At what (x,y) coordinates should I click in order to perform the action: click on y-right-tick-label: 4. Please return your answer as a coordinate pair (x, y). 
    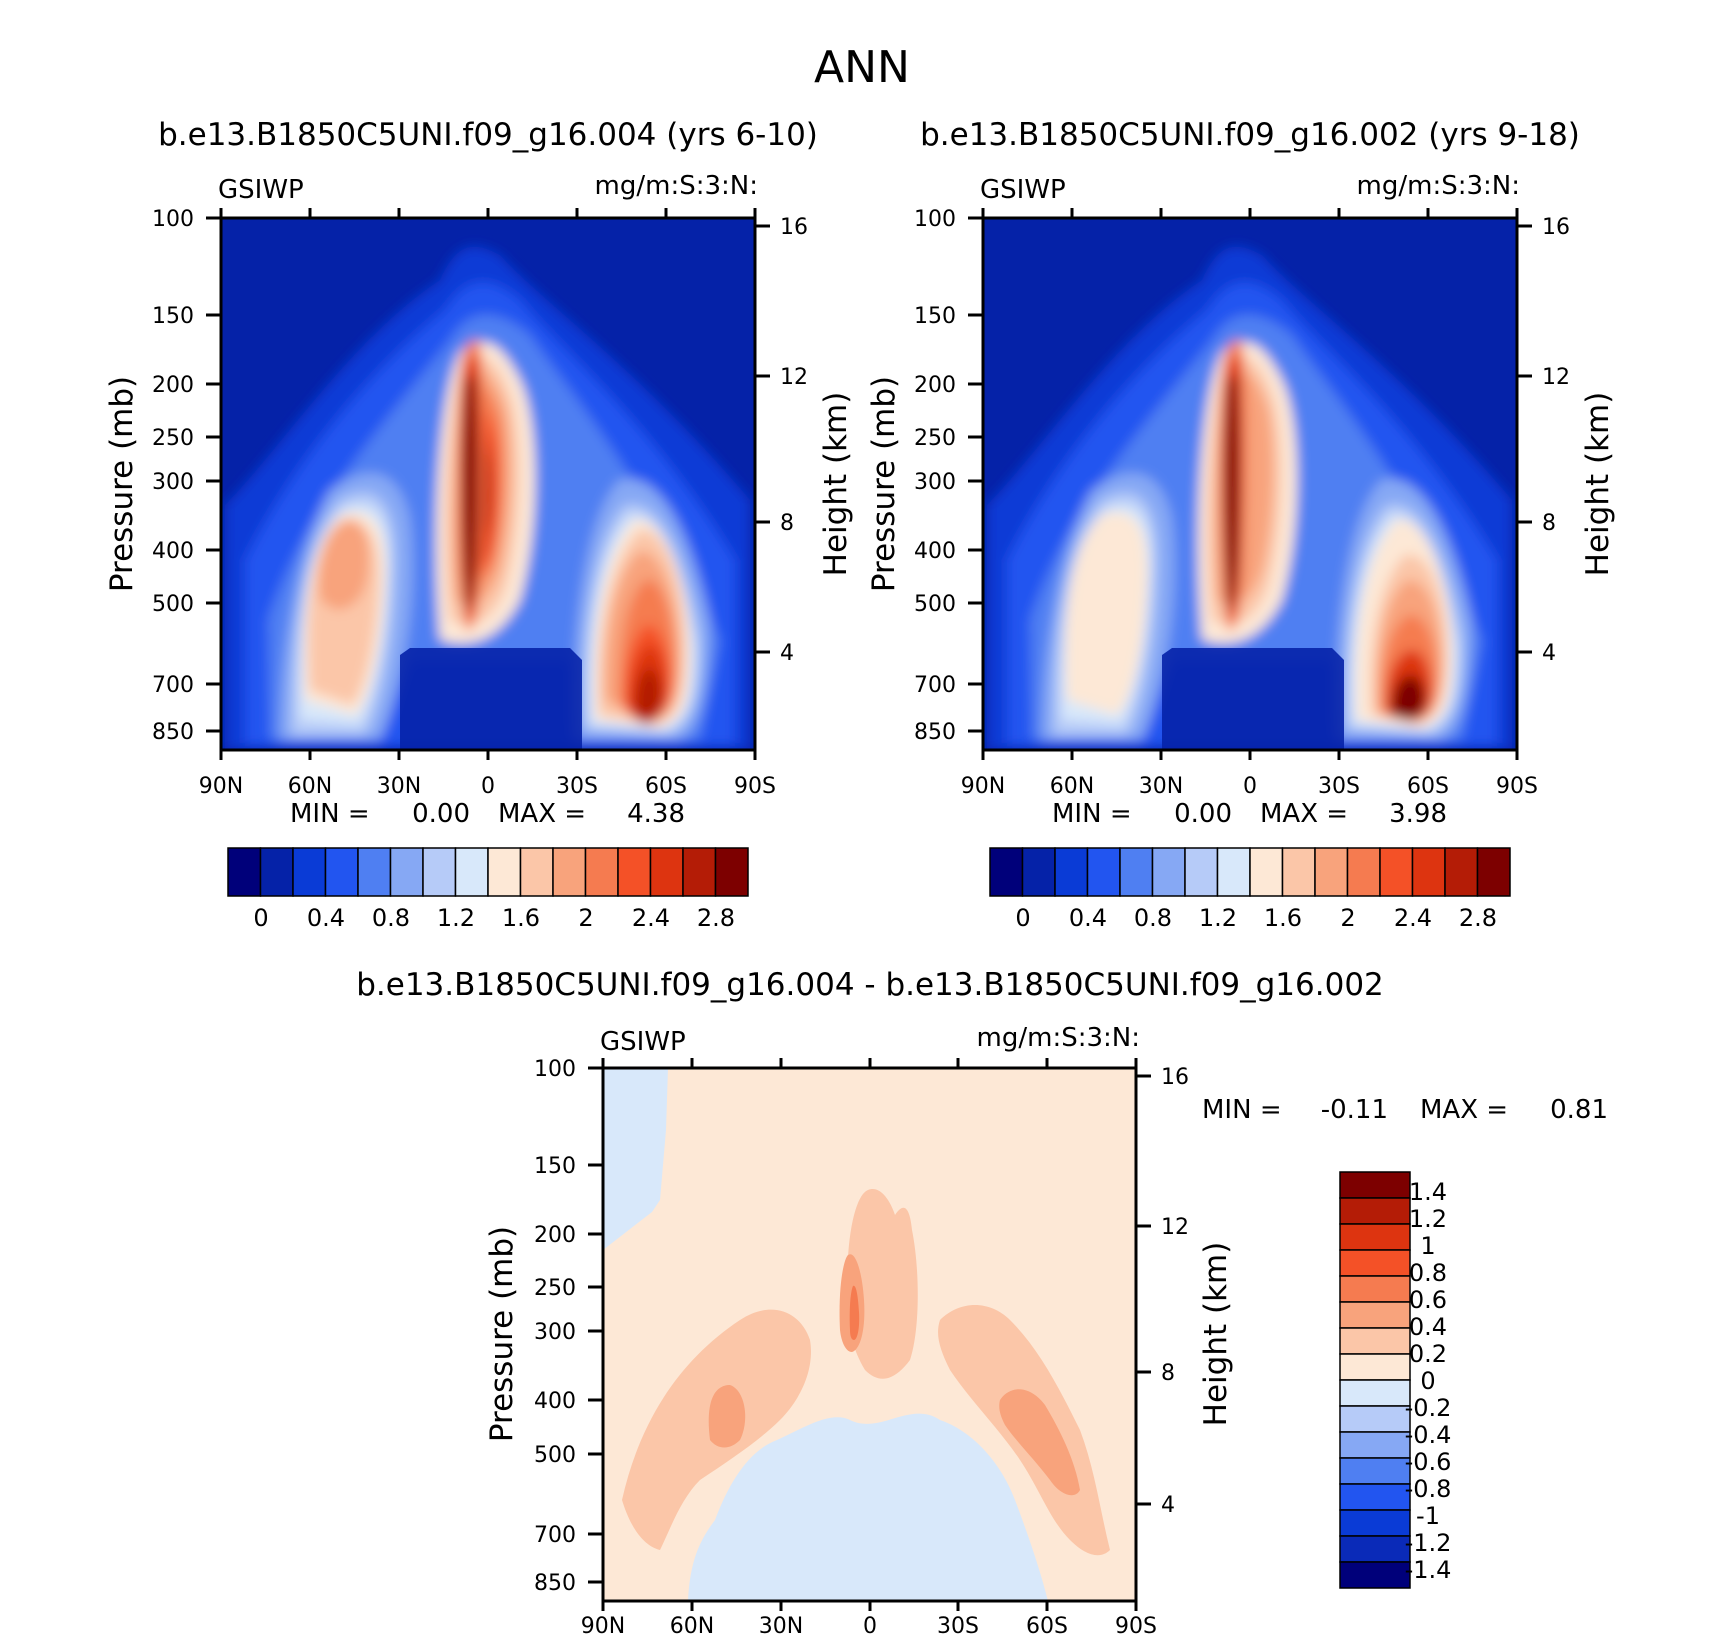
    Looking at the image, I should click on (1168, 1505).